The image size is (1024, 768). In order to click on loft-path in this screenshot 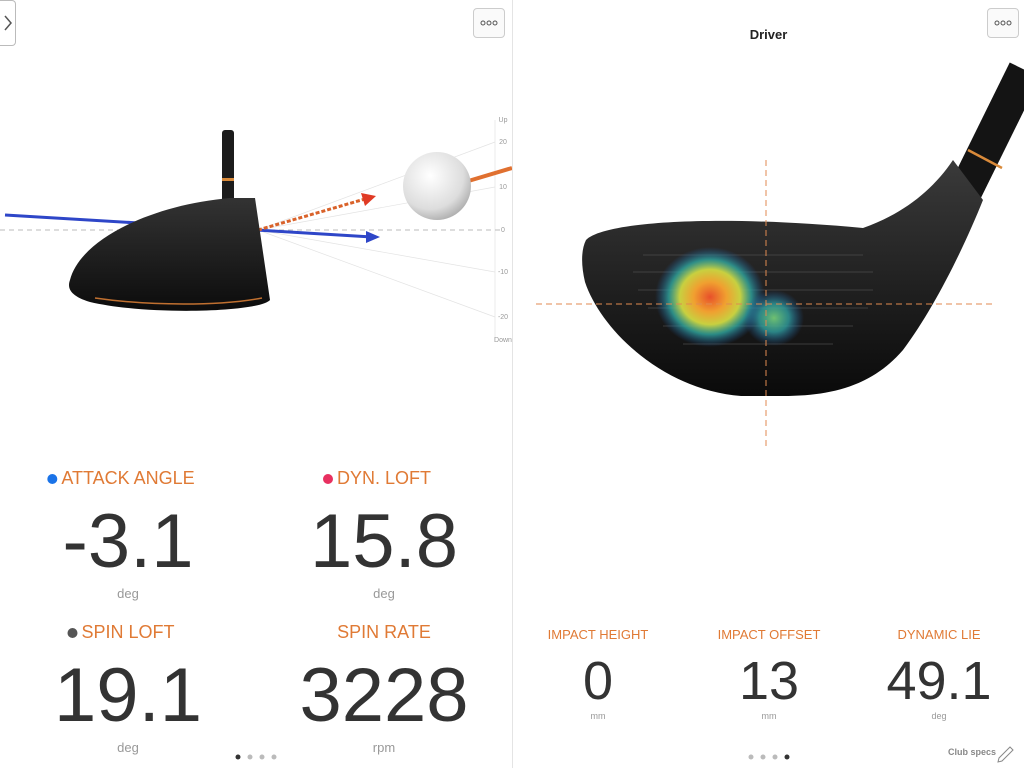, I will do `click(311, 214)`.